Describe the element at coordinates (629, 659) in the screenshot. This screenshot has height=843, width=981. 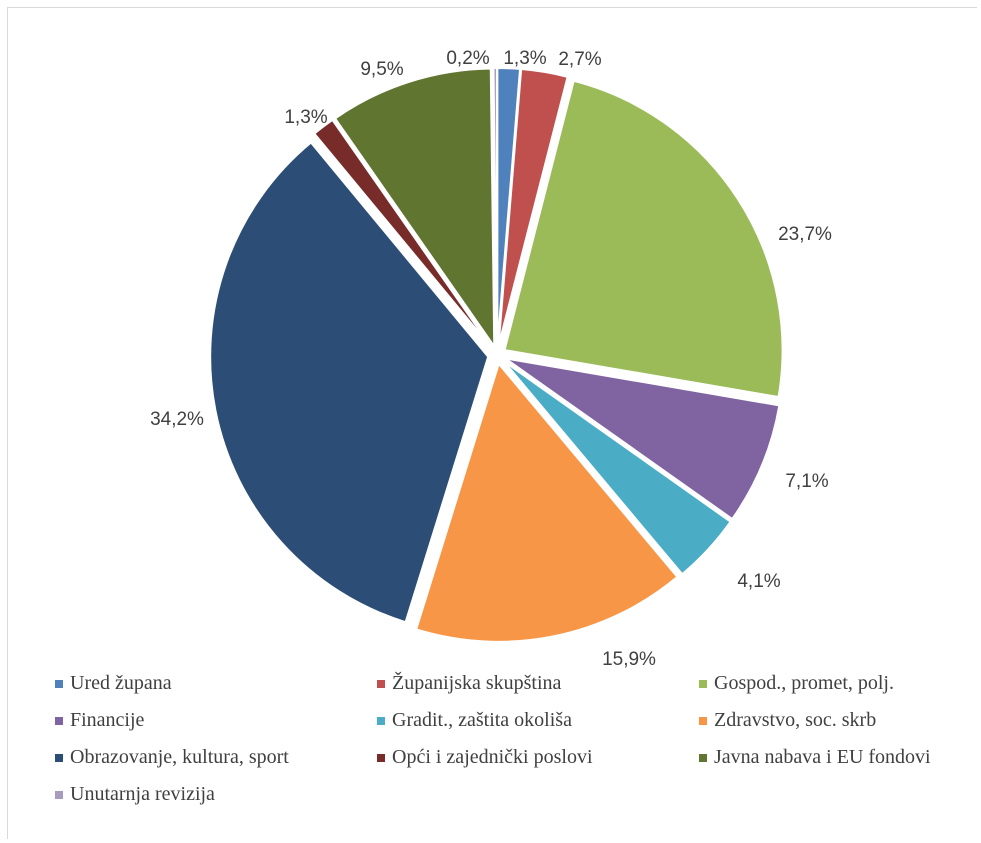
I see `data-label-6: 15,9%` at that location.